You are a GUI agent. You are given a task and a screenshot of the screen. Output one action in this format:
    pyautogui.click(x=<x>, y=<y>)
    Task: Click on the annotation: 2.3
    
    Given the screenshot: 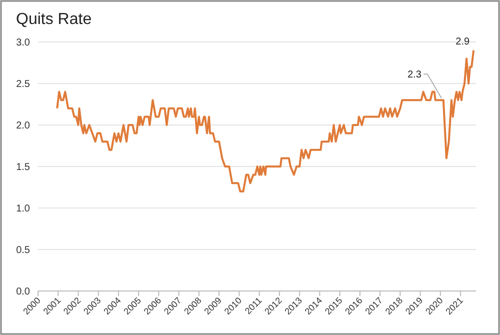 What is the action you would take?
    pyautogui.click(x=414, y=75)
    